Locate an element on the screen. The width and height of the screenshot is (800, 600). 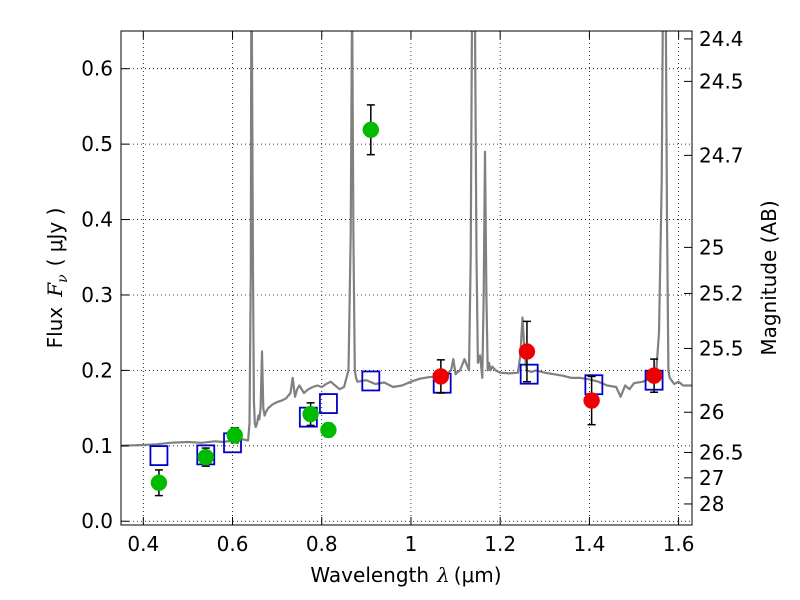
x-tick-label: 1.4 is located at coordinates (589, 544).